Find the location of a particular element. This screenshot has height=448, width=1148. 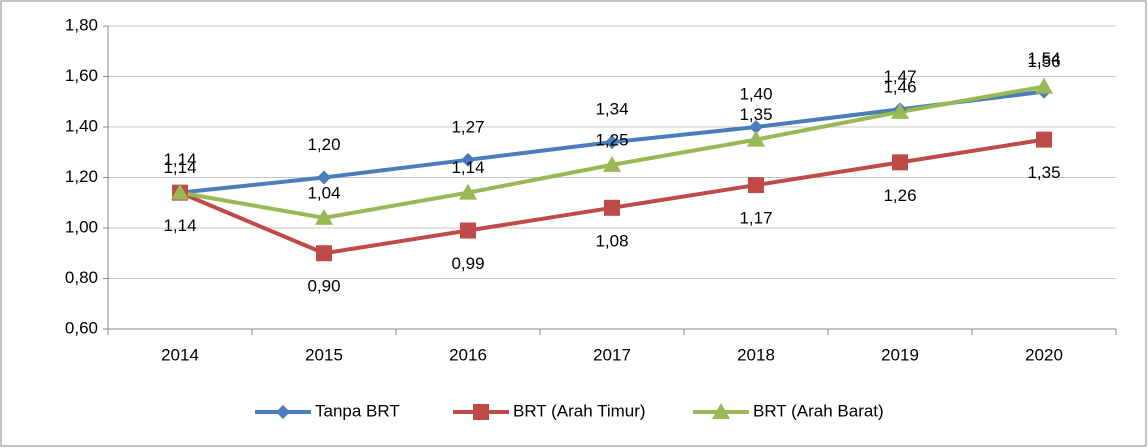

data-label: 1,25 is located at coordinates (611, 139).